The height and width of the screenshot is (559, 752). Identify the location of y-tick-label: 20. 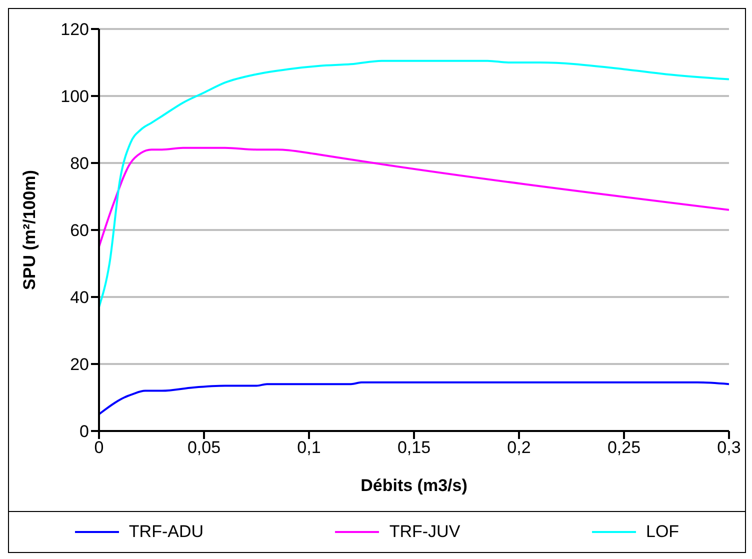
(79, 364).